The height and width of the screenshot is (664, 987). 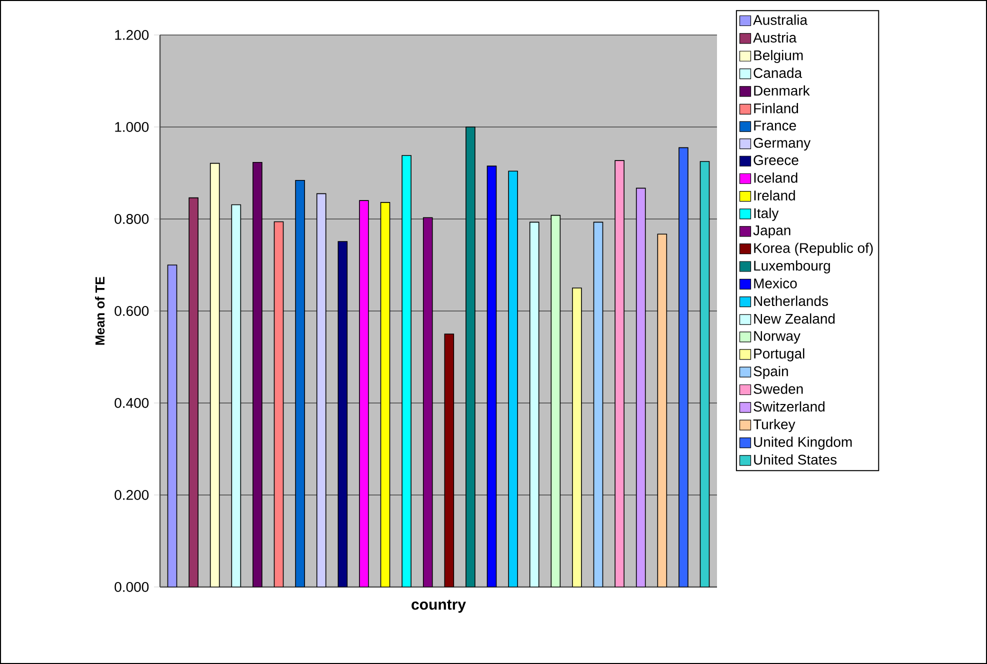 What do you see at coordinates (131, 403) in the screenshot?
I see `y-tick-label: 0.400` at bounding box center [131, 403].